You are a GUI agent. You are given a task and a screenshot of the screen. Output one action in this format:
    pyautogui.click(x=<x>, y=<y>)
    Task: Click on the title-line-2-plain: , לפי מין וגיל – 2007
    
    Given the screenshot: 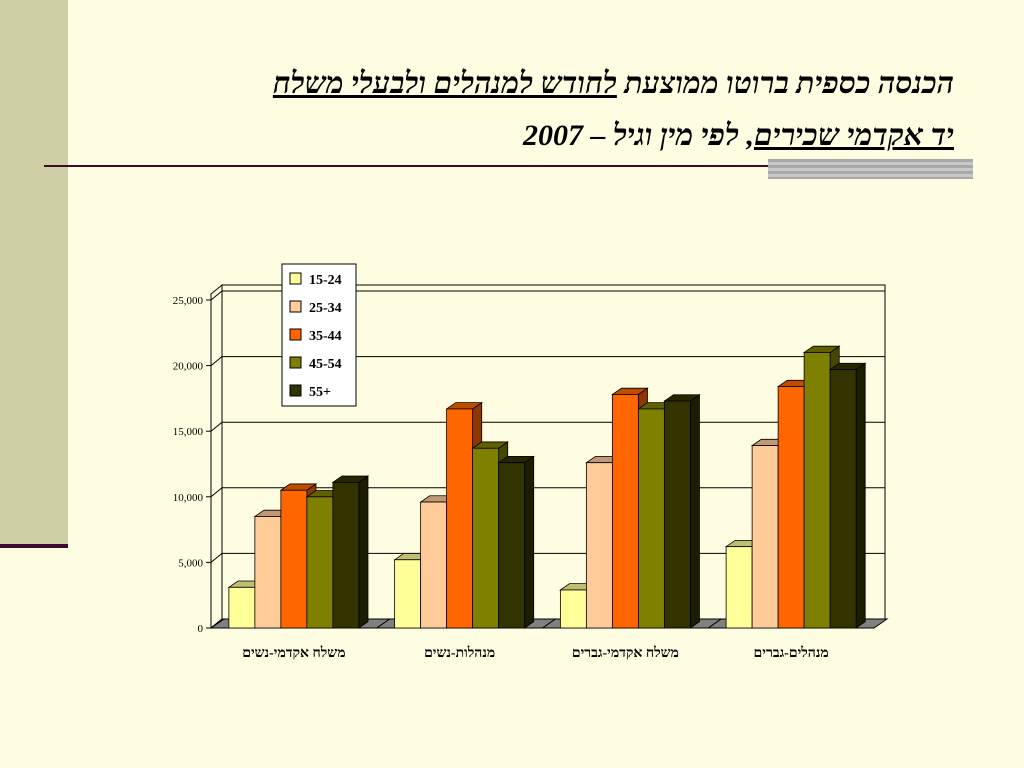 What is the action you would take?
    pyautogui.click(x=638, y=135)
    